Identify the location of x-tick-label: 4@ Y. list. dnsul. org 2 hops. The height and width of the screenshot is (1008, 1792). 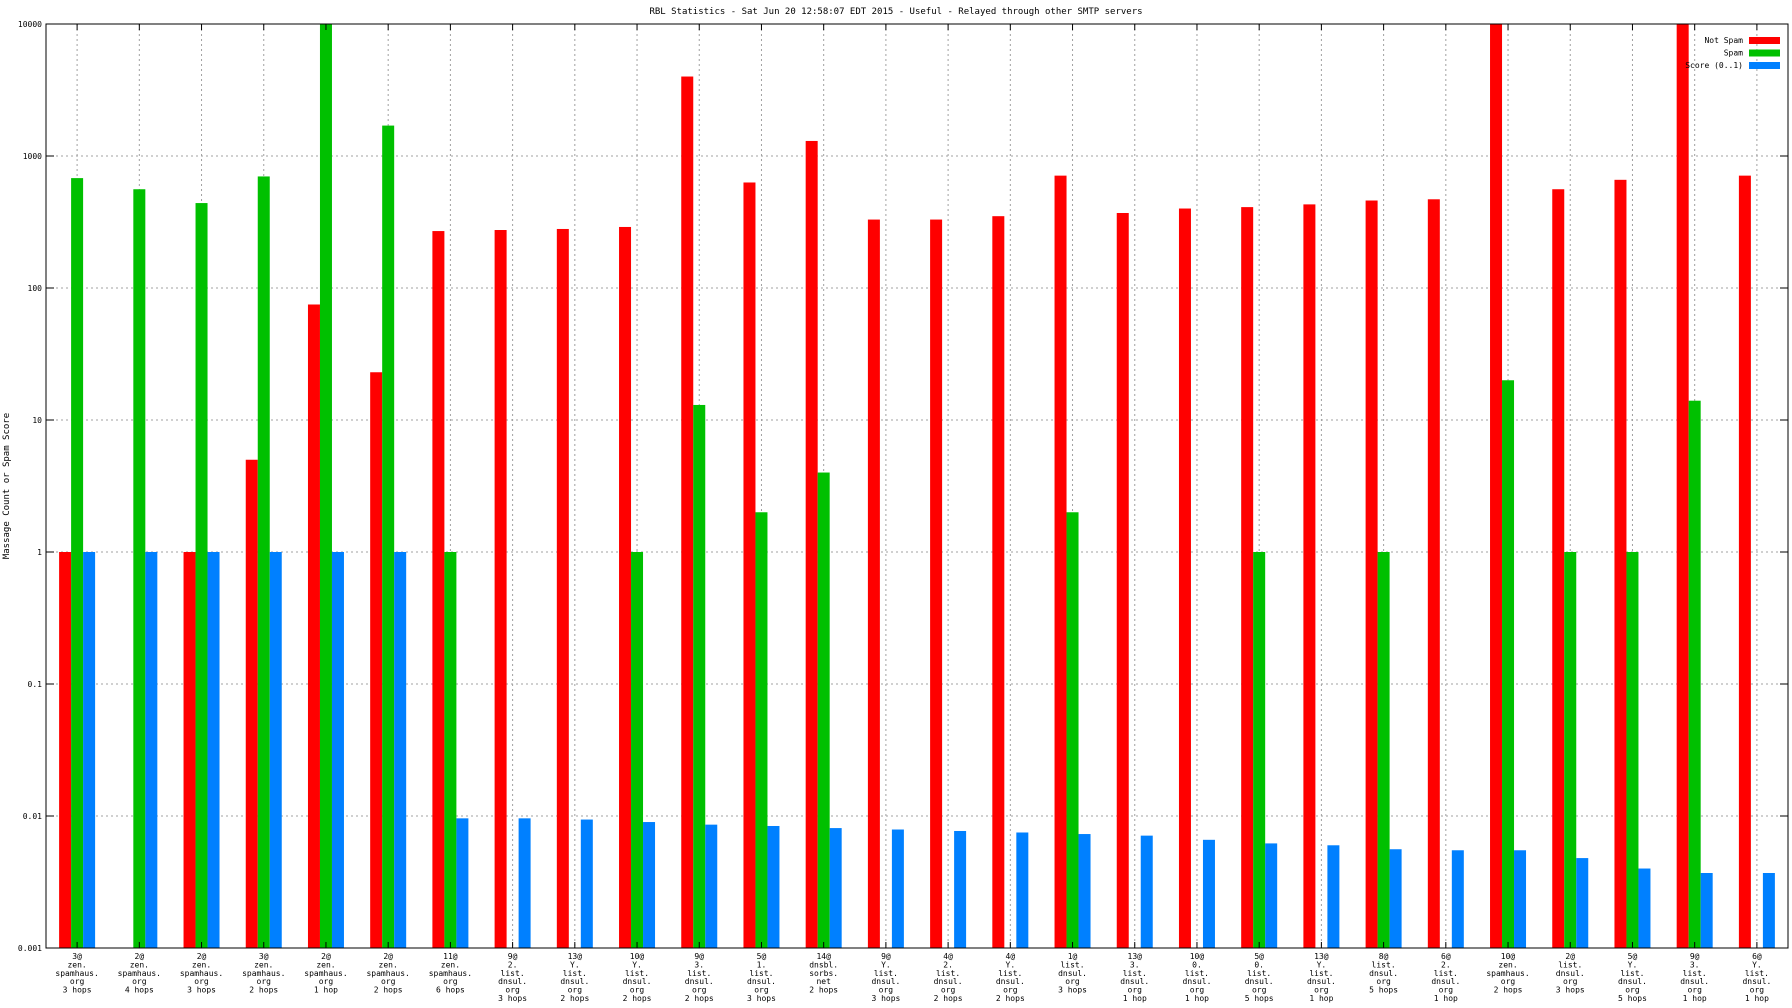
(1010, 977).